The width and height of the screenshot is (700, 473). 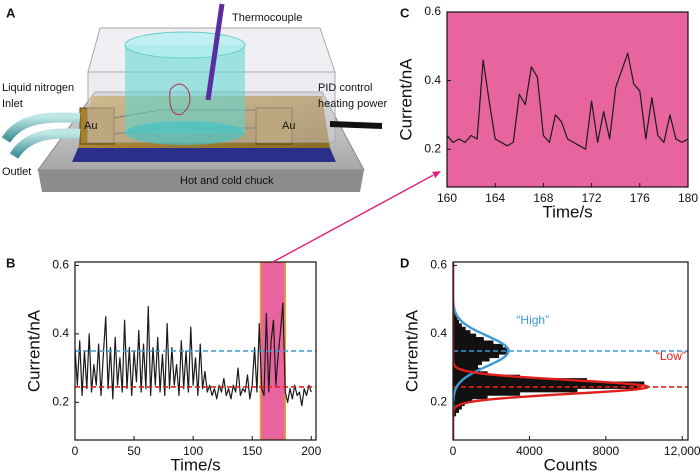 What do you see at coordinates (495, 198) in the screenshot?
I see `x-tick-label: 164` at bounding box center [495, 198].